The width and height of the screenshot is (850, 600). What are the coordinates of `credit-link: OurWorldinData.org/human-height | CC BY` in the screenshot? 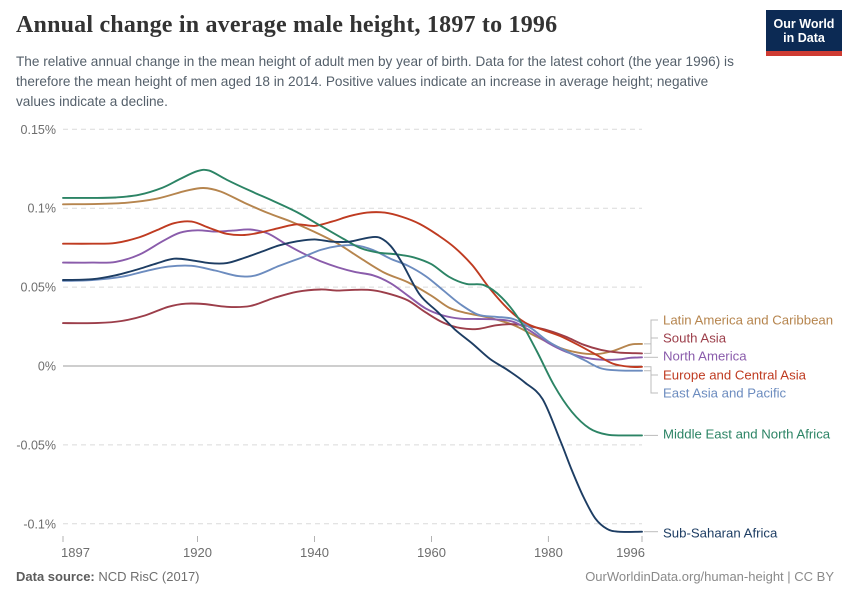 It's located at (709, 576).